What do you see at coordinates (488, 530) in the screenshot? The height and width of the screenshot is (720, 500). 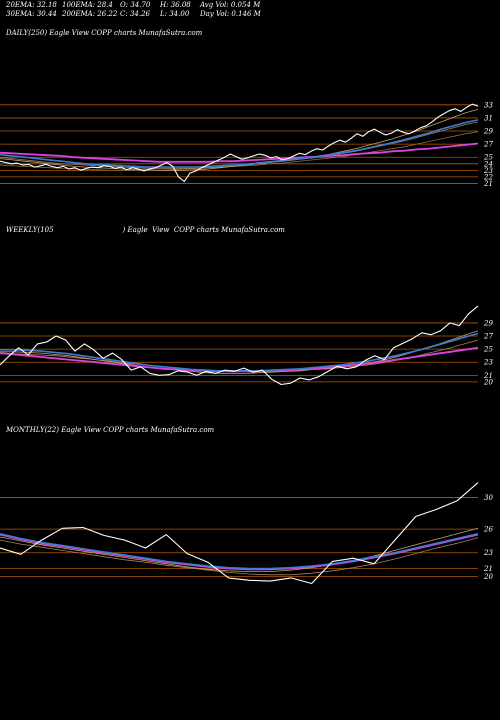 I see `monthly-tick-label: 26` at bounding box center [488, 530].